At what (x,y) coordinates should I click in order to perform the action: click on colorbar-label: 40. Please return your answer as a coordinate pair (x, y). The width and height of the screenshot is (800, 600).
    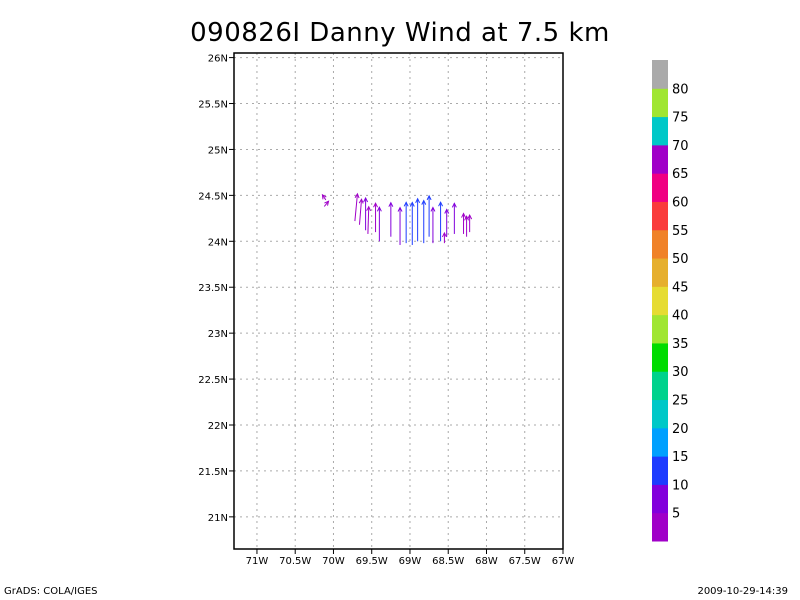
    Looking at the image, I should click on (680, 316).